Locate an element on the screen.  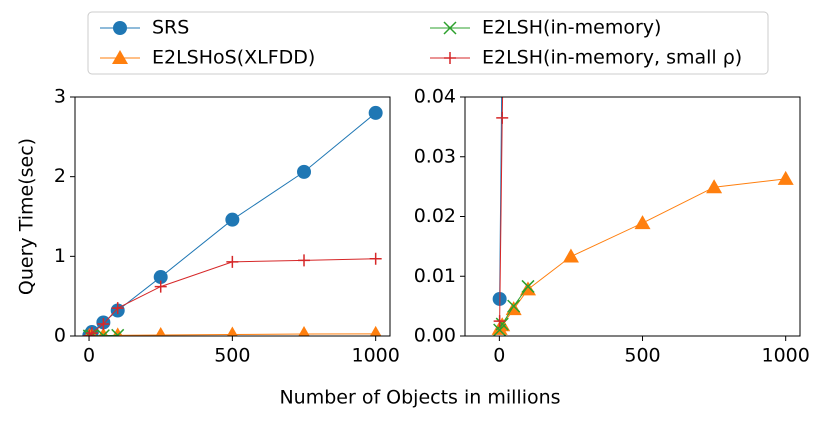
legend-label: E2LSHoS(XLFDD) is located at coordinates (233, 58).